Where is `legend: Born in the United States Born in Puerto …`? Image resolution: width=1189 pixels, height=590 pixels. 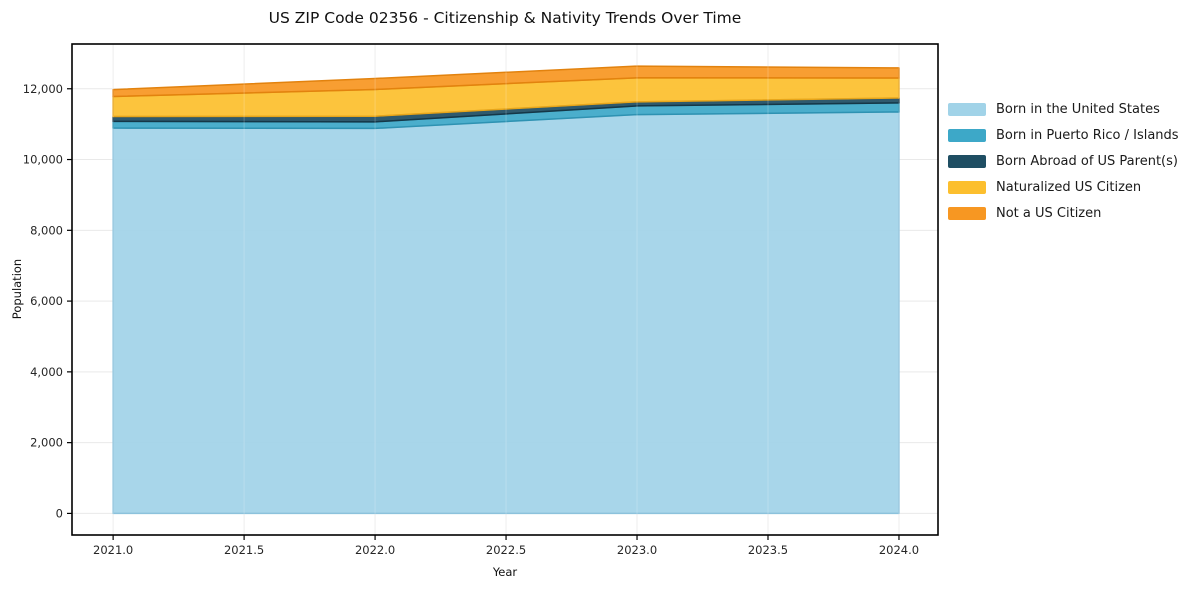 legend: Born in the United States Born in Puerto … is located at coordinates (1063, 161).